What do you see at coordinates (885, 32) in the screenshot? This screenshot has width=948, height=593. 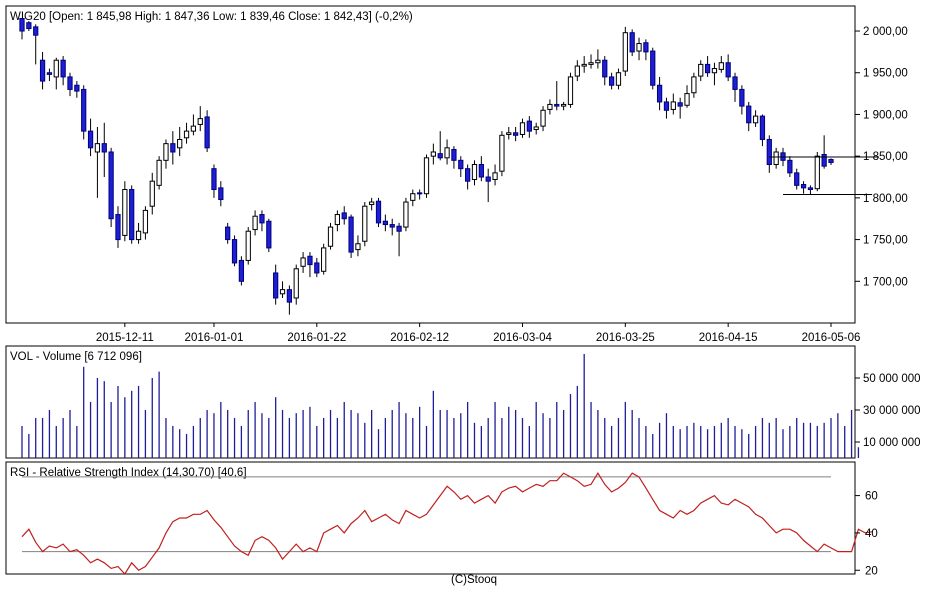 I see `price-y-tick-label: 2 000,00` at bounding box center [885, 32].